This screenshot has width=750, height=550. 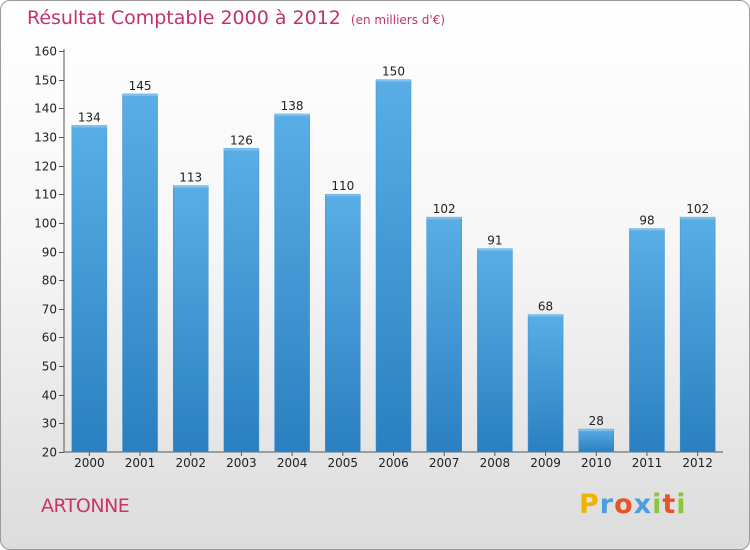 What do you see at coordinates (342, 186) in the screenshot?
I see `value-label-2005: 110` at bounding box center [342, 186].